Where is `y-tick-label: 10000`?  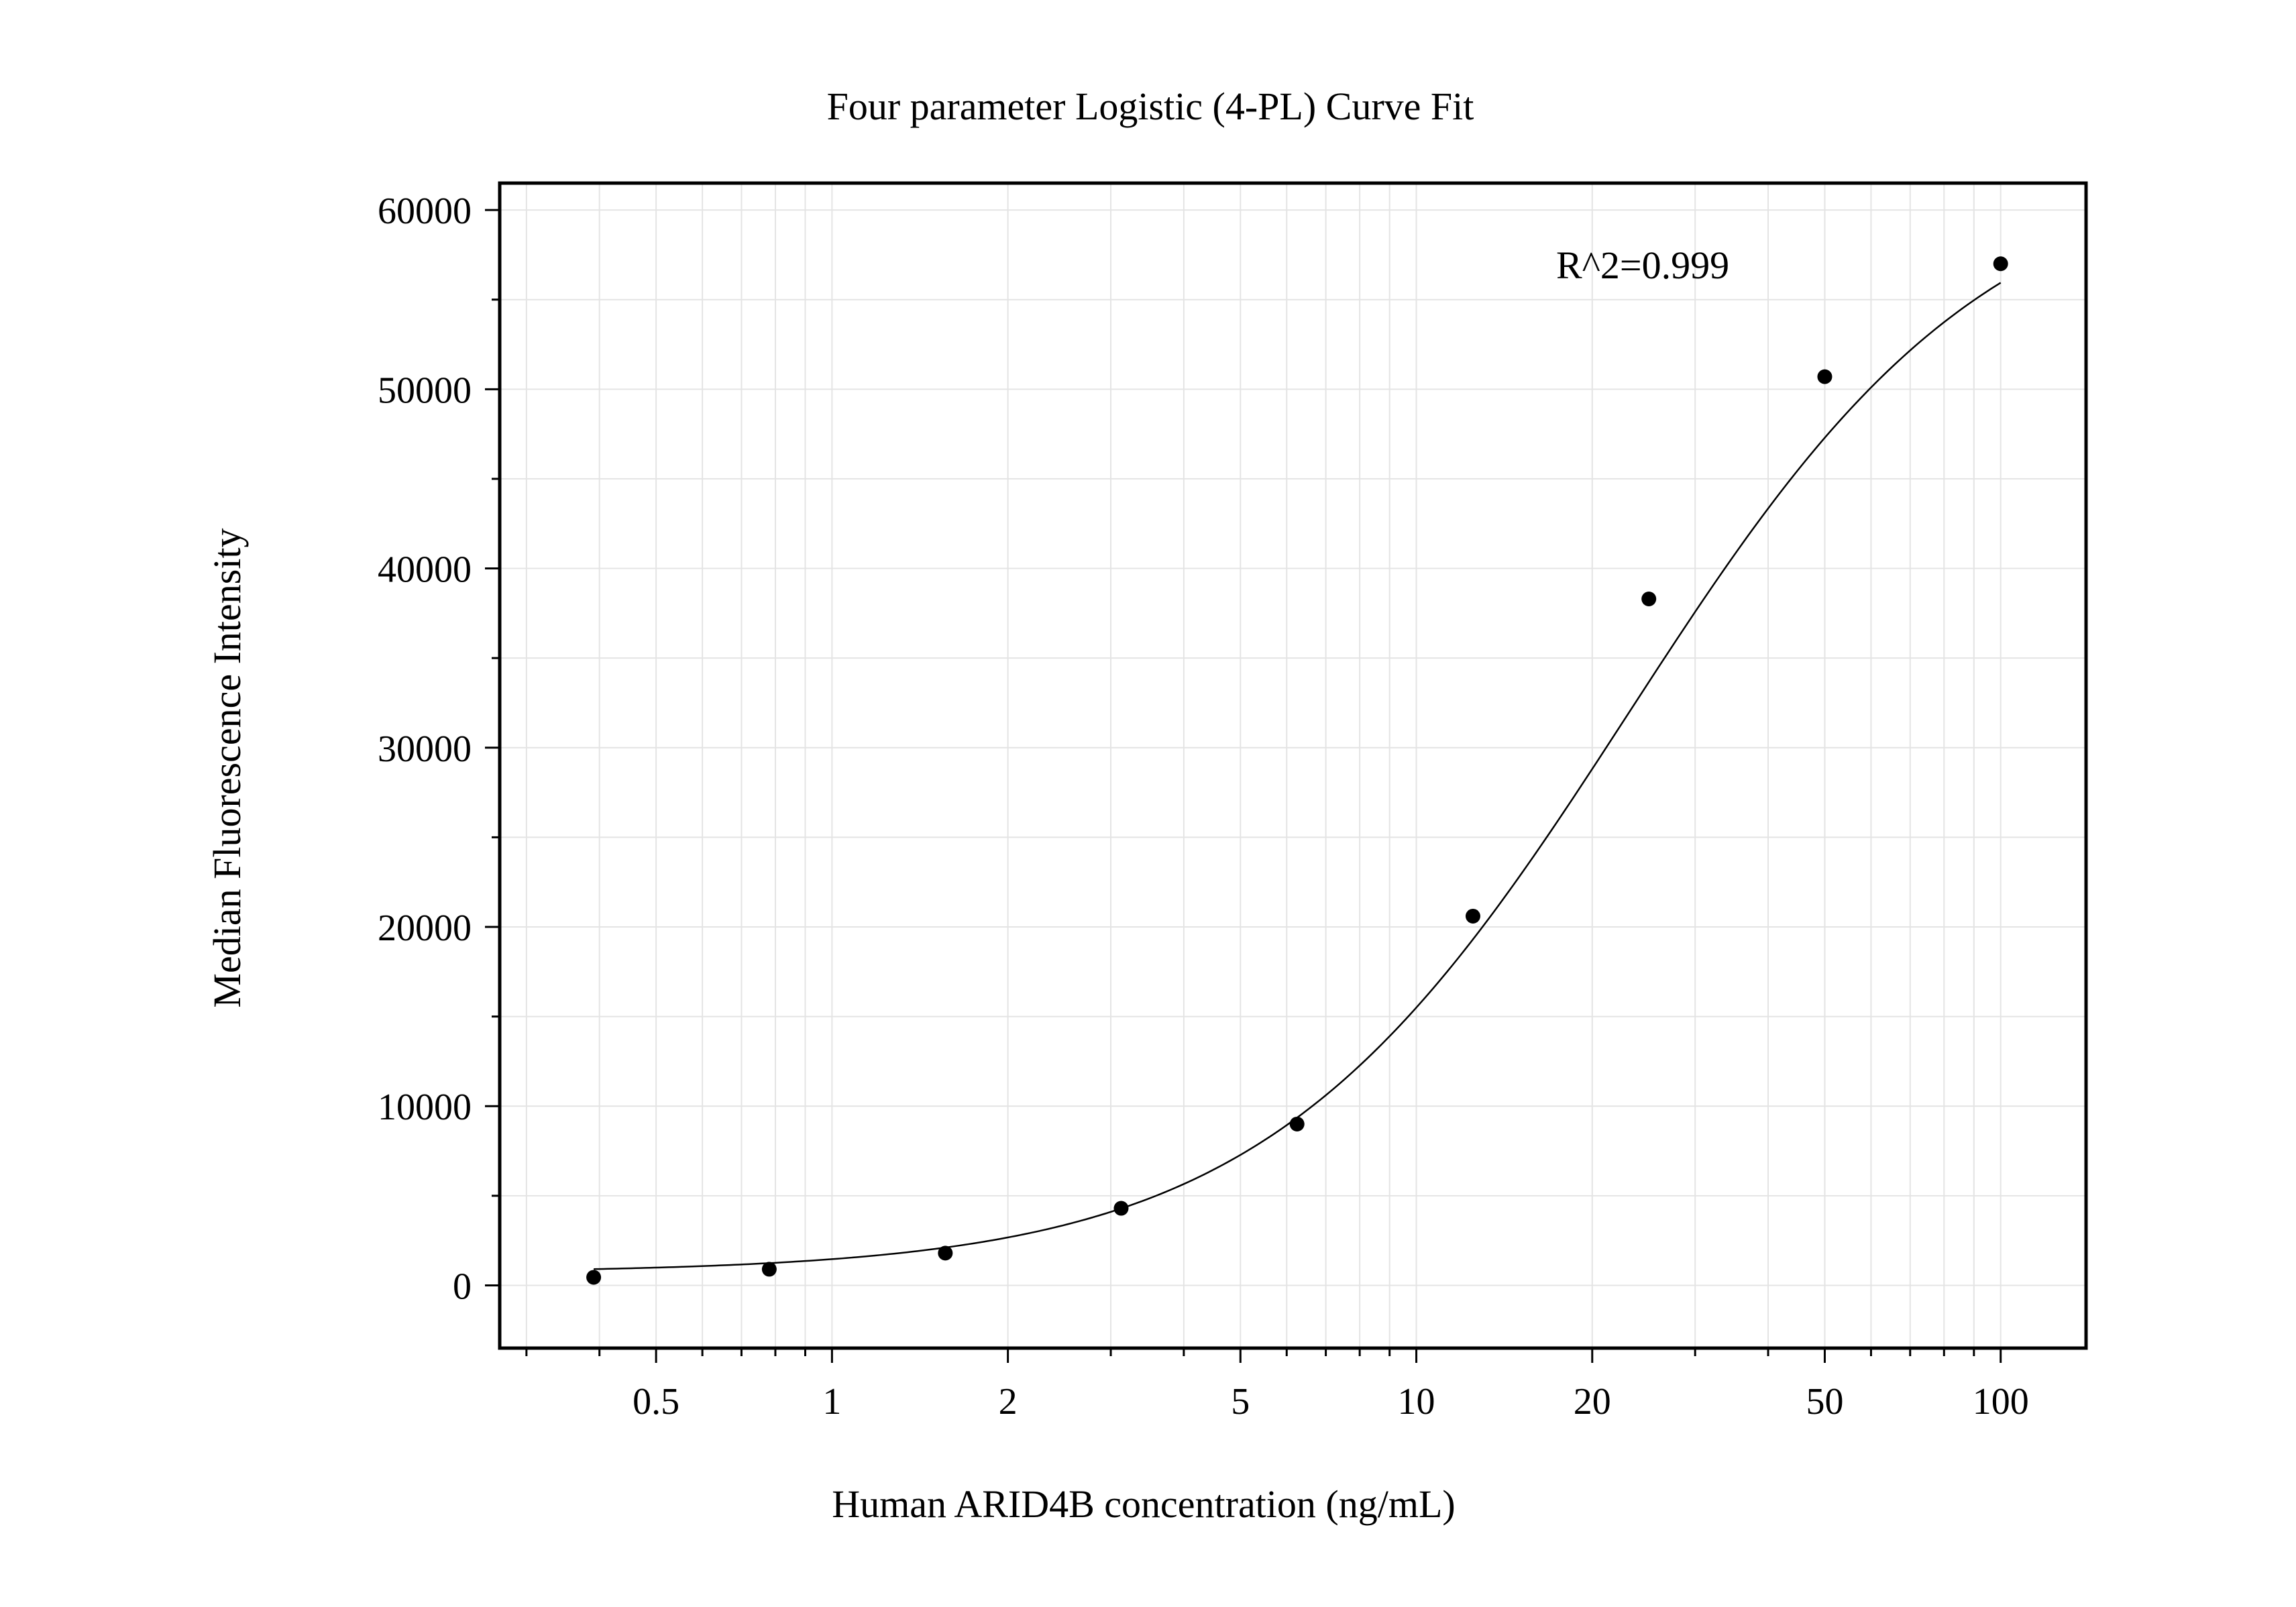 y-tick-label: 10000 is located at coordinates (425, 1107).